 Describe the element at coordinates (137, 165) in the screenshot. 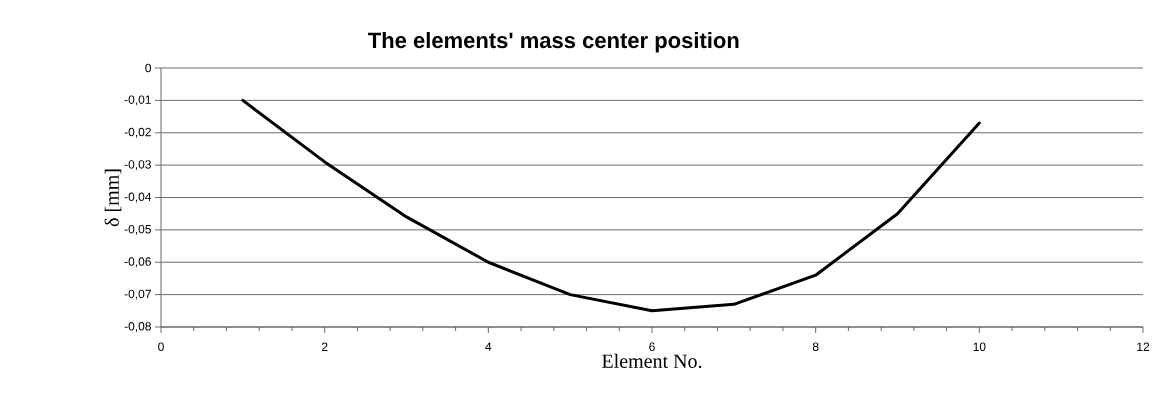

I see `y-tick-label: -0,03` at that location.